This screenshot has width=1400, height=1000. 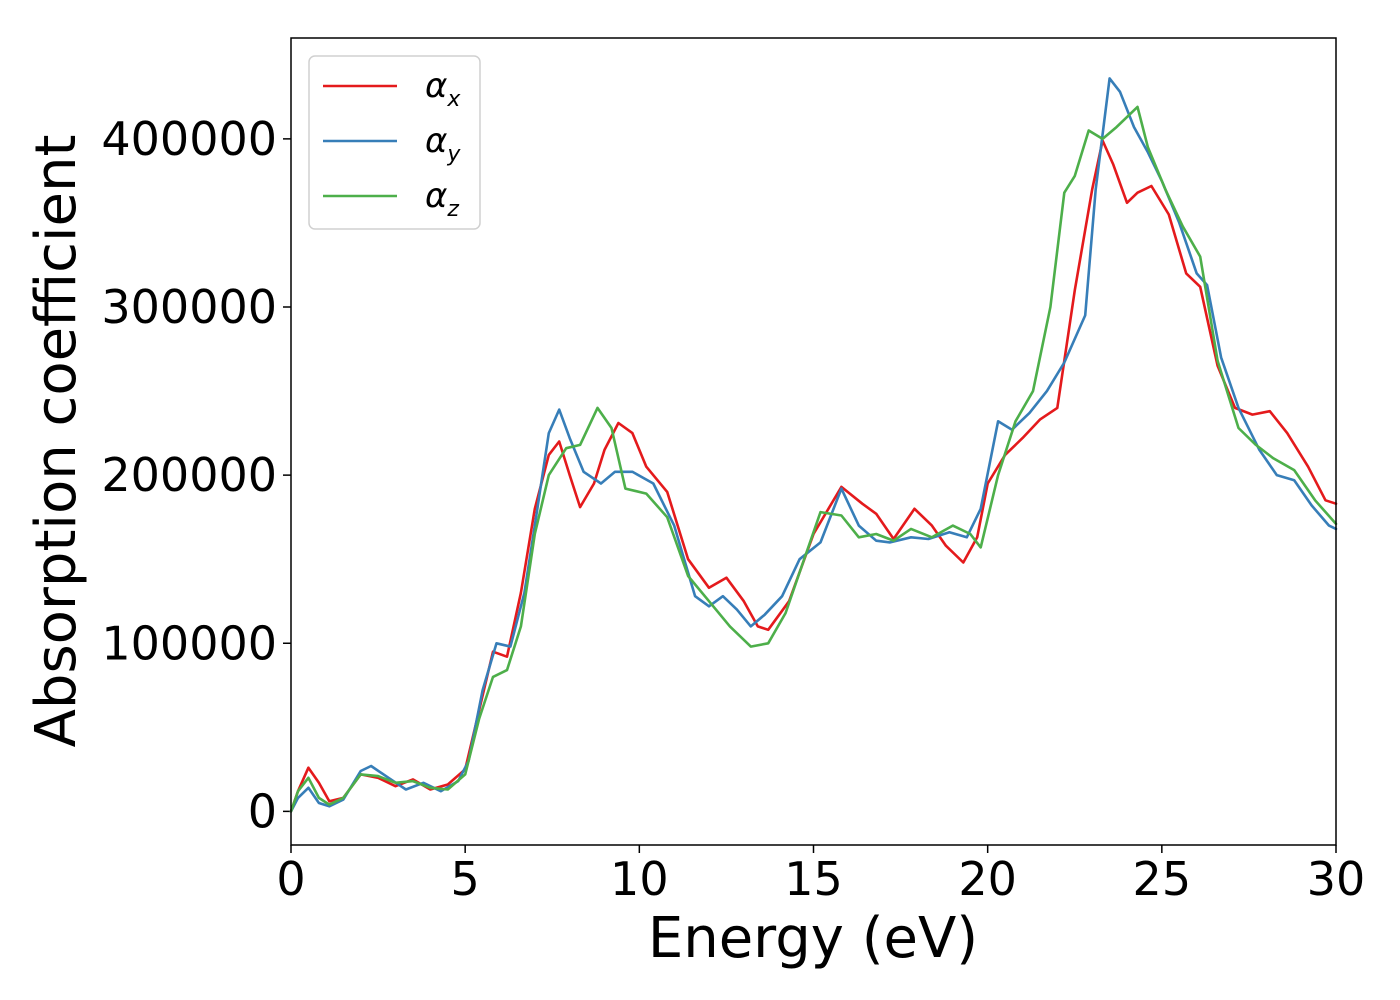 What do you see at coordinates (465, 879) in the screenshot?
I see `x-tick-label: 5` at bounding box center [465, 879].